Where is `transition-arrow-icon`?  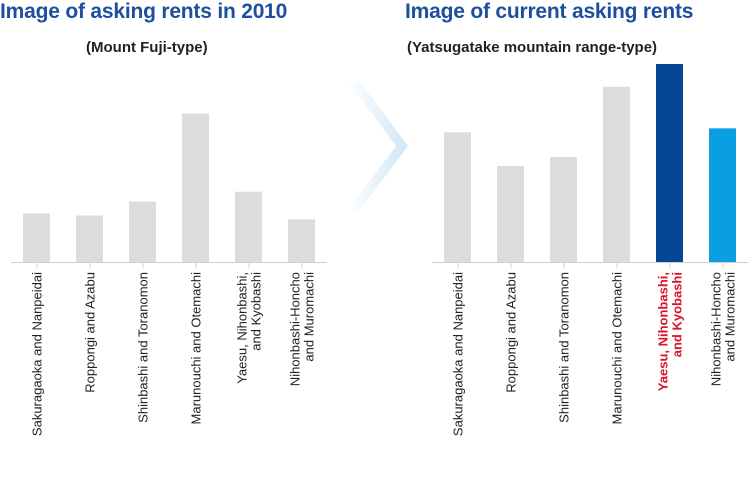 transition-arrow-icon is located at coordinates (378, 146).